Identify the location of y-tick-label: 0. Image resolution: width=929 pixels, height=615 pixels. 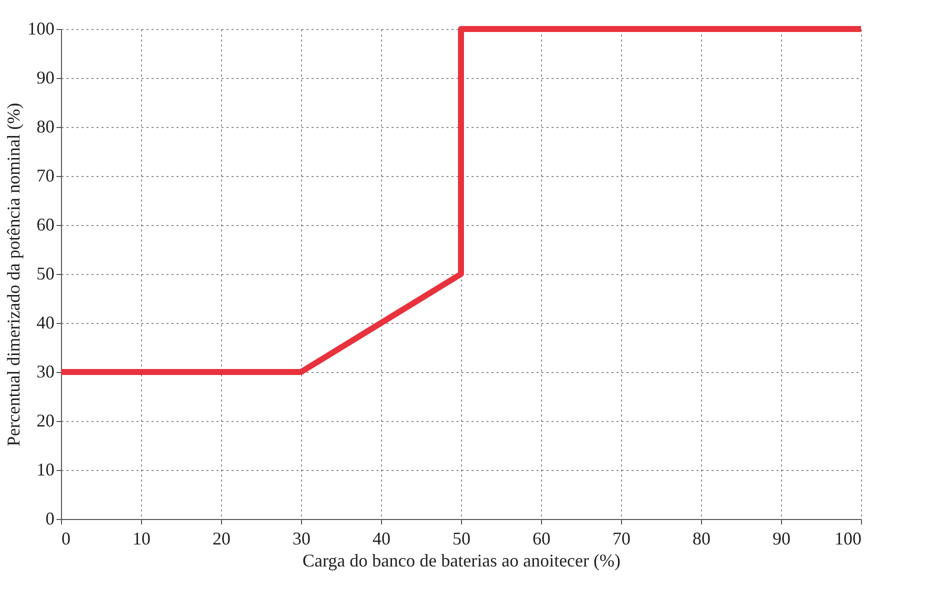
(50, 518).